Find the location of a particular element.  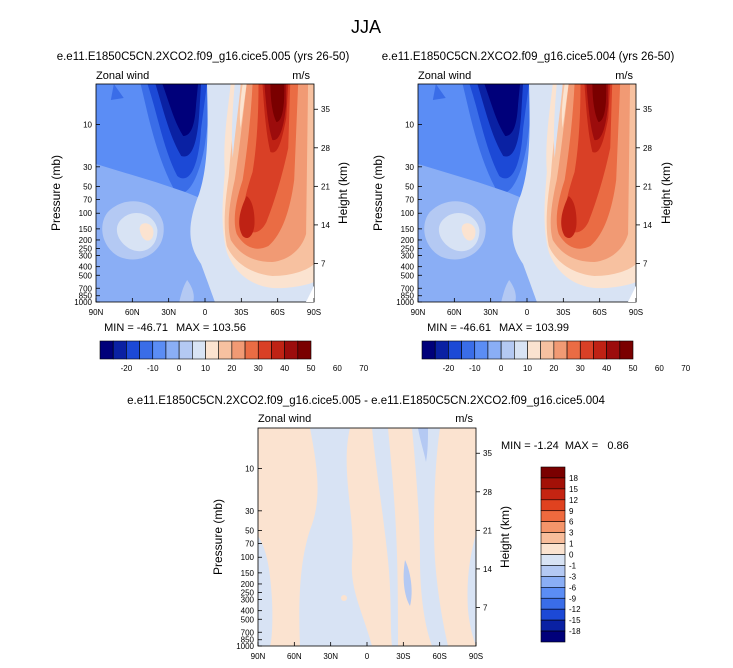

y-tick-label: 100 is located at coordinates (86, 213).